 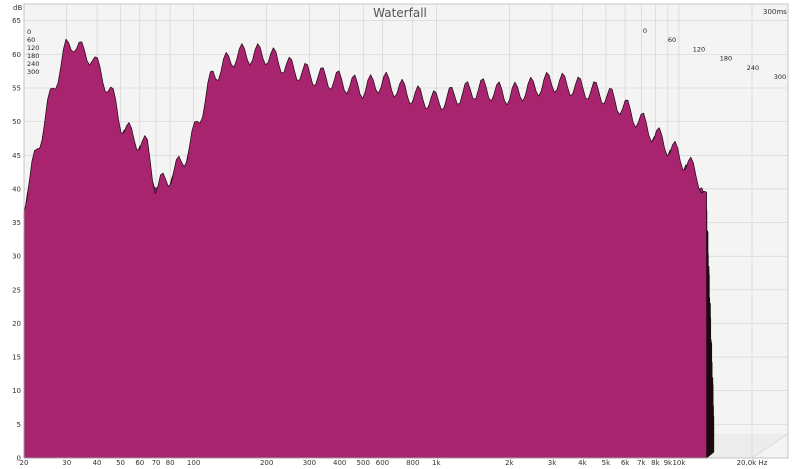 I want to click on y-tick-label: 25, so click(x=16, y=290).